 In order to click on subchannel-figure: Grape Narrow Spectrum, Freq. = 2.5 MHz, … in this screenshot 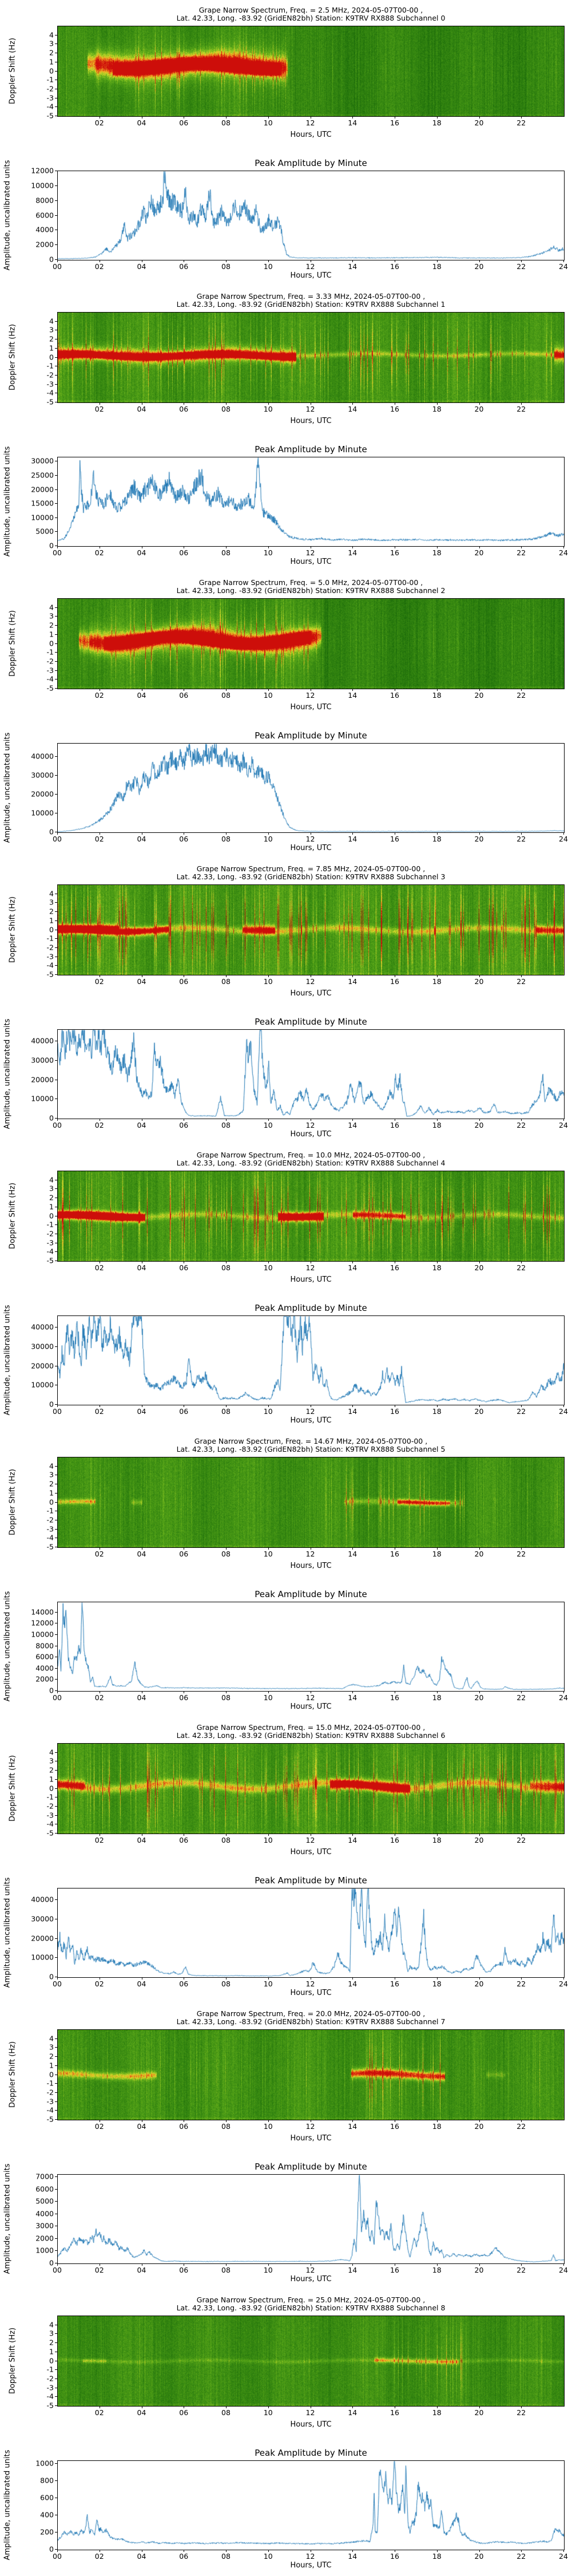, I will do `click(286, 143)`.